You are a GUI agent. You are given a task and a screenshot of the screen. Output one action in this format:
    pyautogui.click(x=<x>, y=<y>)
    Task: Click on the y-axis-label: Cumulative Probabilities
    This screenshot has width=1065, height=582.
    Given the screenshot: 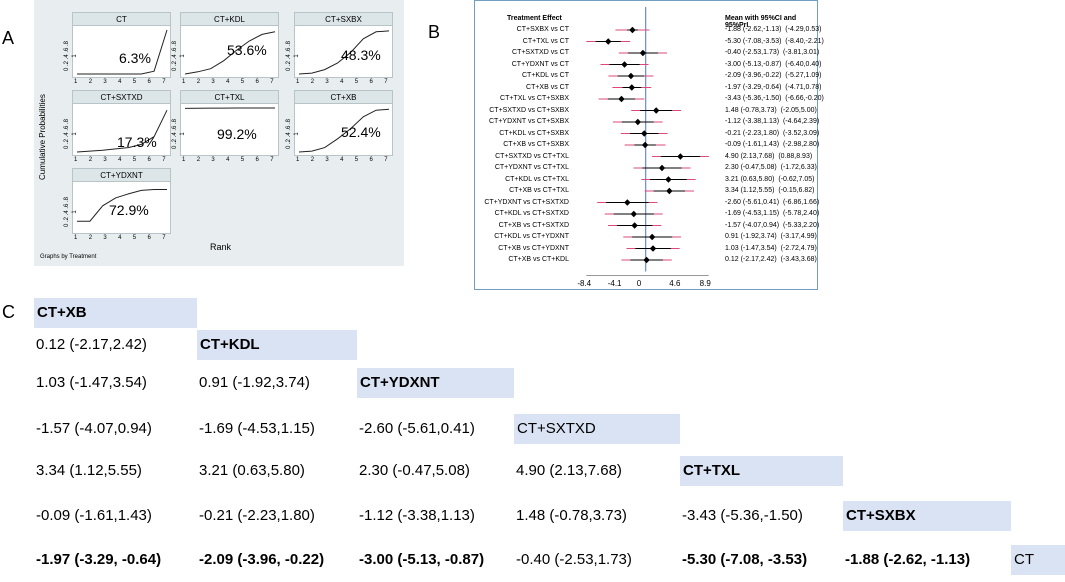 What is the action you would take?
    pyautogui.click(x=42, y=137)
    